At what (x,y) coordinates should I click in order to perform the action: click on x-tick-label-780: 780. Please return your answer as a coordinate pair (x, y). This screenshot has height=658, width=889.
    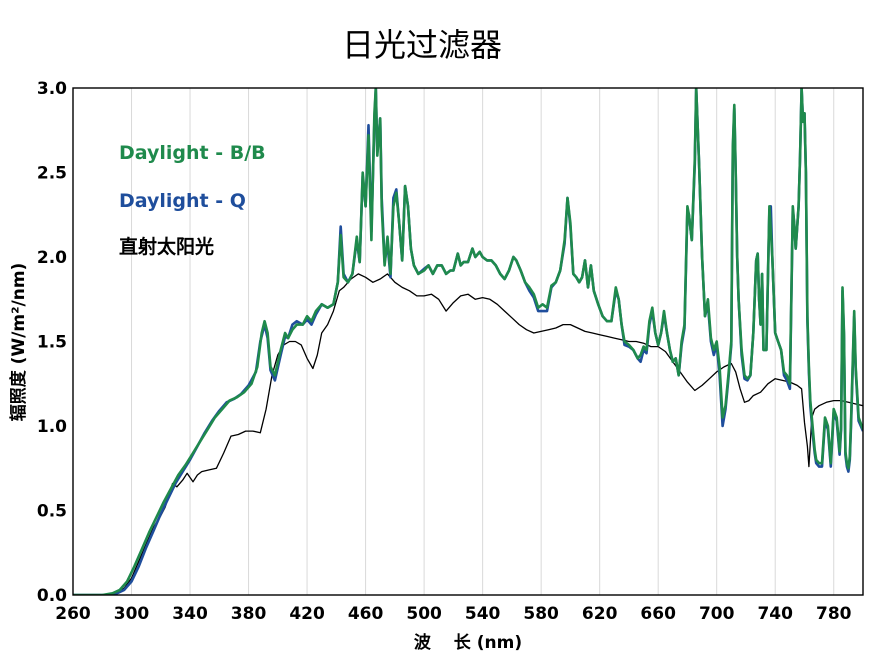
    Looking at the image, I should click on (834, 614).